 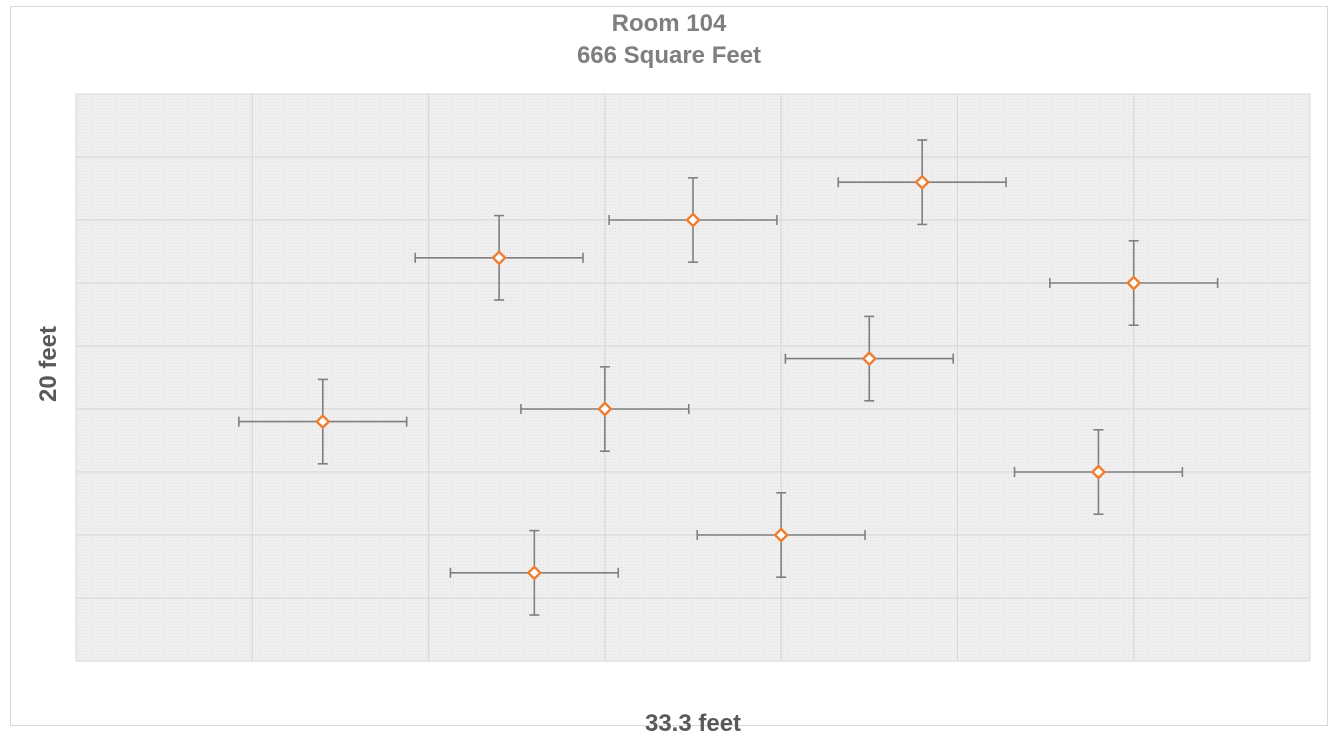 What do you see at coordinates (693, 723) in the screenshot?
I see `x-axis-label: 33.3 feet` at bounding box center [693, 723].